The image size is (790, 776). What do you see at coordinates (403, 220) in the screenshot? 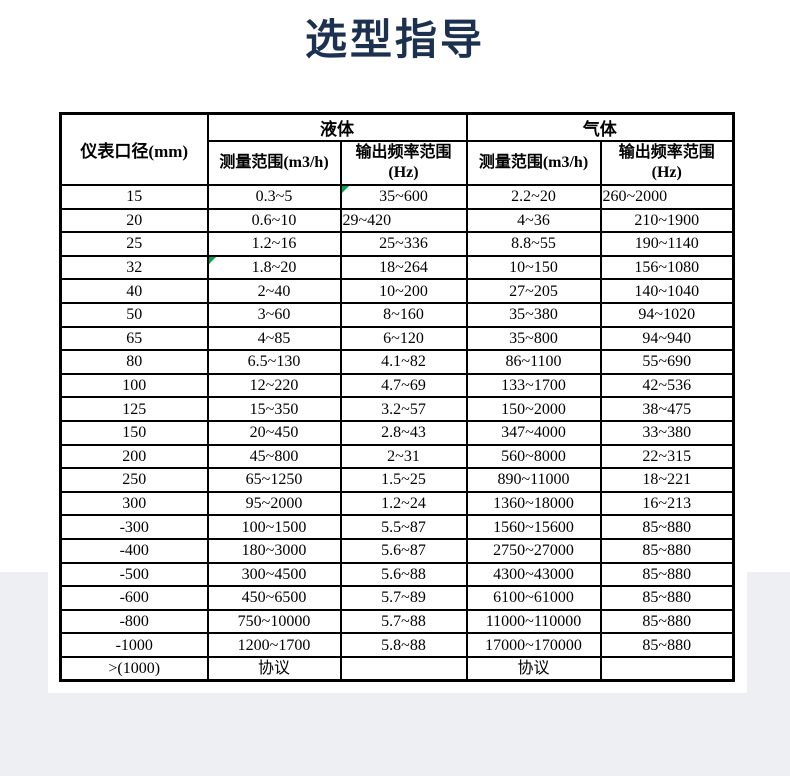
I see `value-cell: 29~420` at bounding box center [403, 220].